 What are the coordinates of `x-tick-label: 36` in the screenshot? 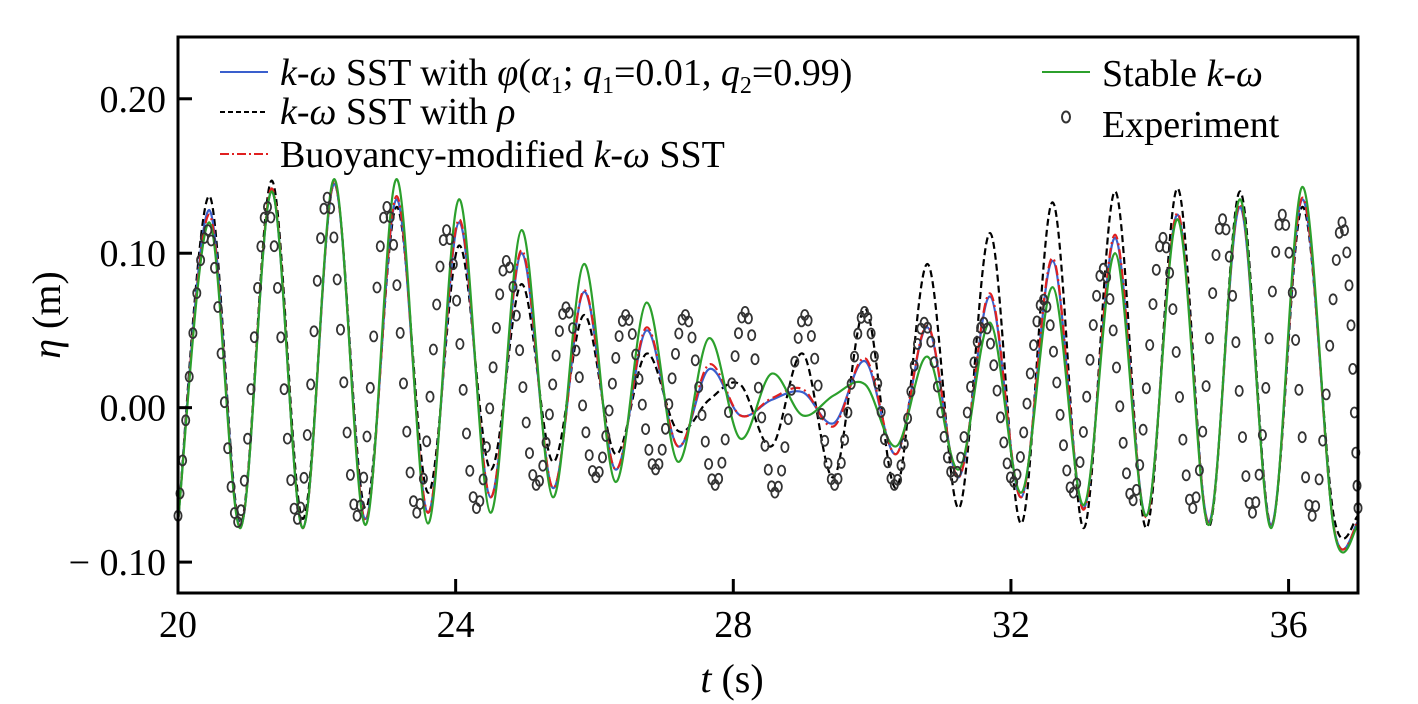 It's located at (1289, 625).